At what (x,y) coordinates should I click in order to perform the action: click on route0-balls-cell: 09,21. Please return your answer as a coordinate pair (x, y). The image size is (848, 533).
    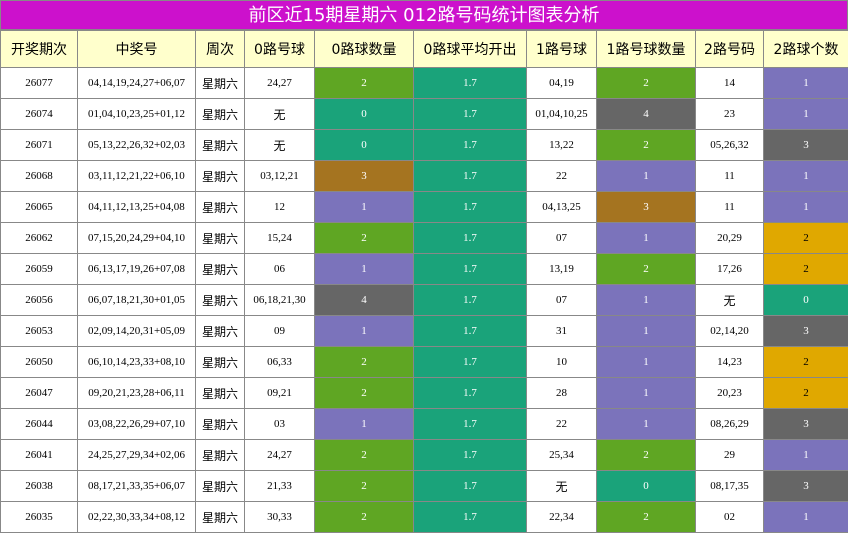
    Looking at the image, I should click on (280, 393).